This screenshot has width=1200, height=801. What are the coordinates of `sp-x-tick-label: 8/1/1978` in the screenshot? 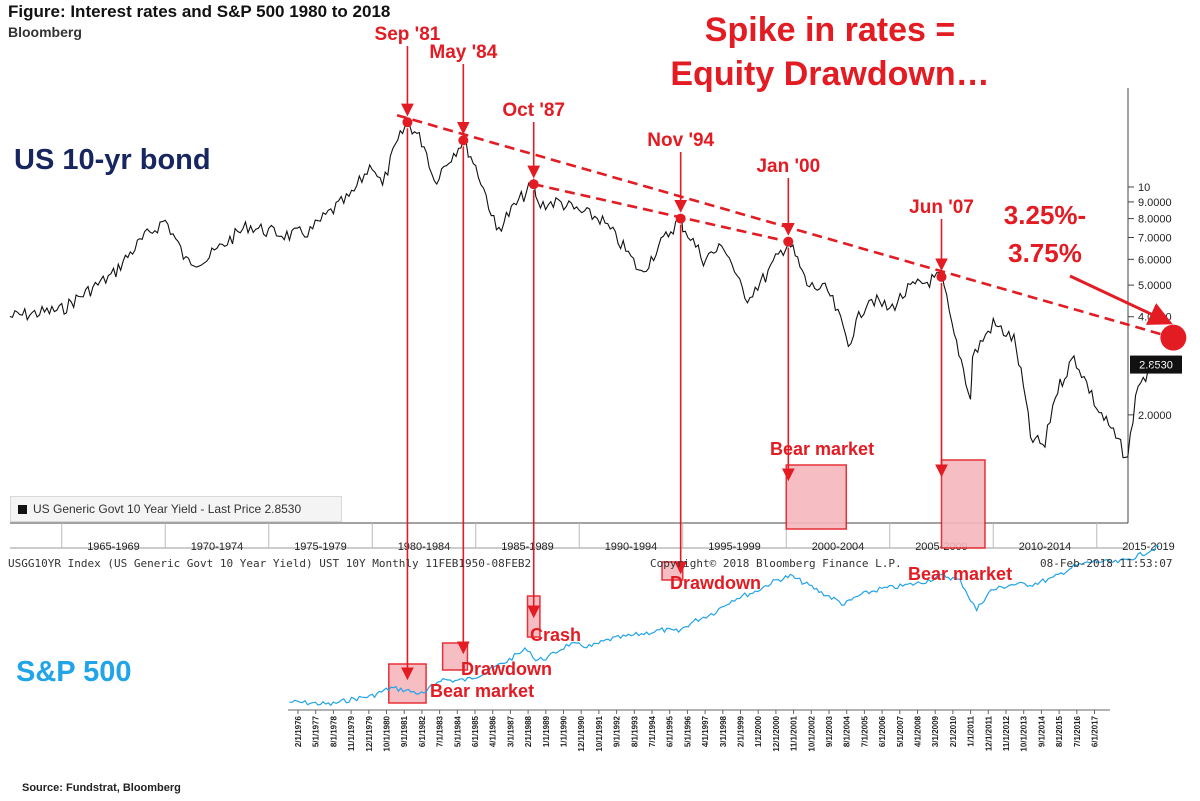 It's located at (333, 731).